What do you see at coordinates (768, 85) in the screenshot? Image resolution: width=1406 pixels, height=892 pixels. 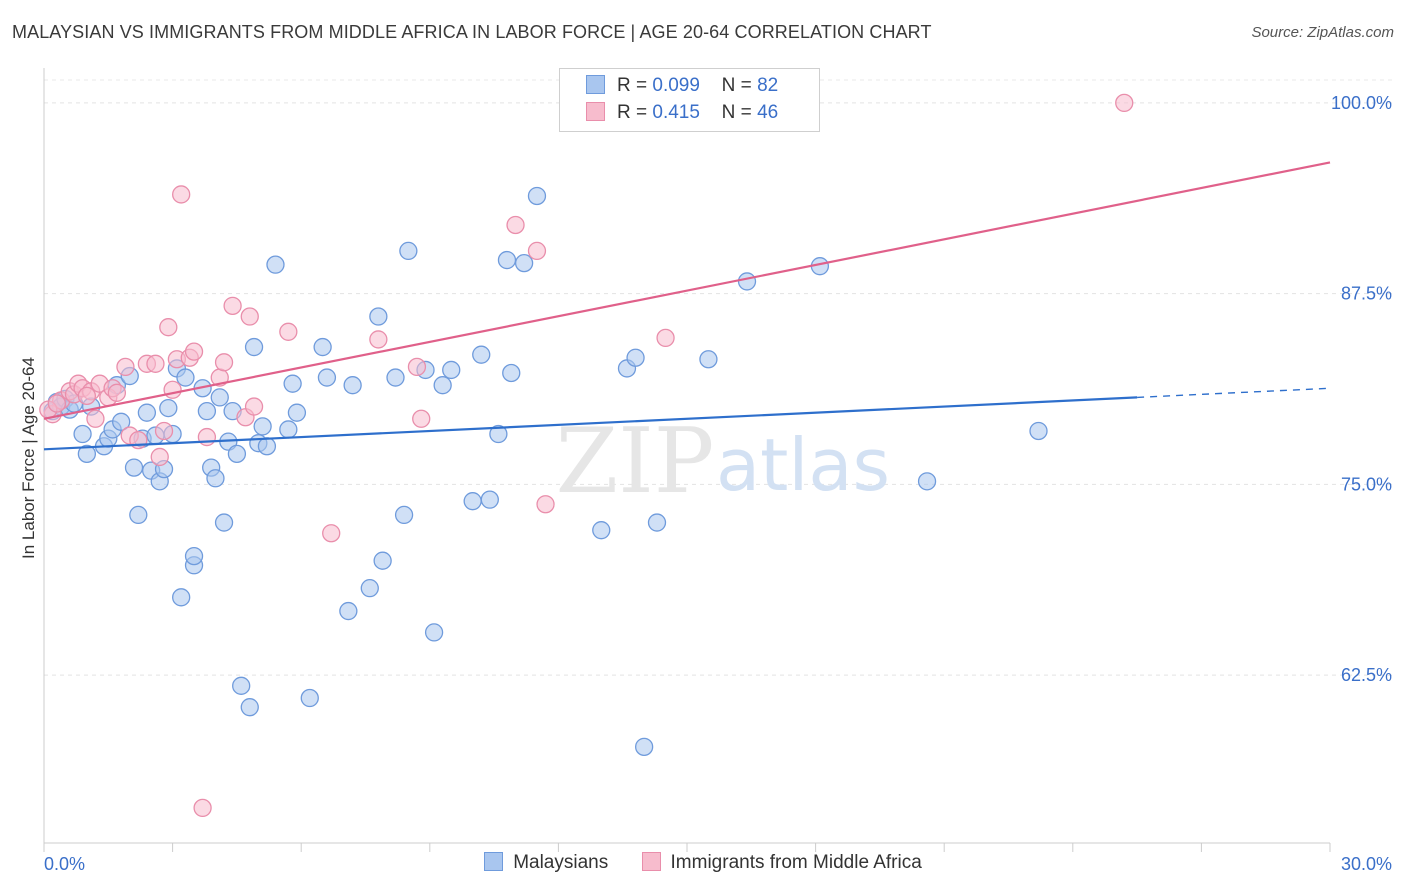 I see `legend-n-value-malaysians: 82` at bounding box center [768, 85].